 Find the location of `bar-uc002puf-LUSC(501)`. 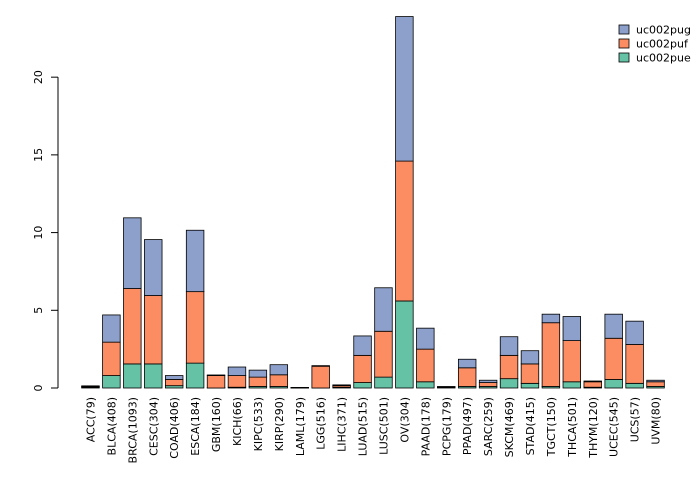

bar-uc002puf-LUSC(501) is located at coordinates (383, 354).